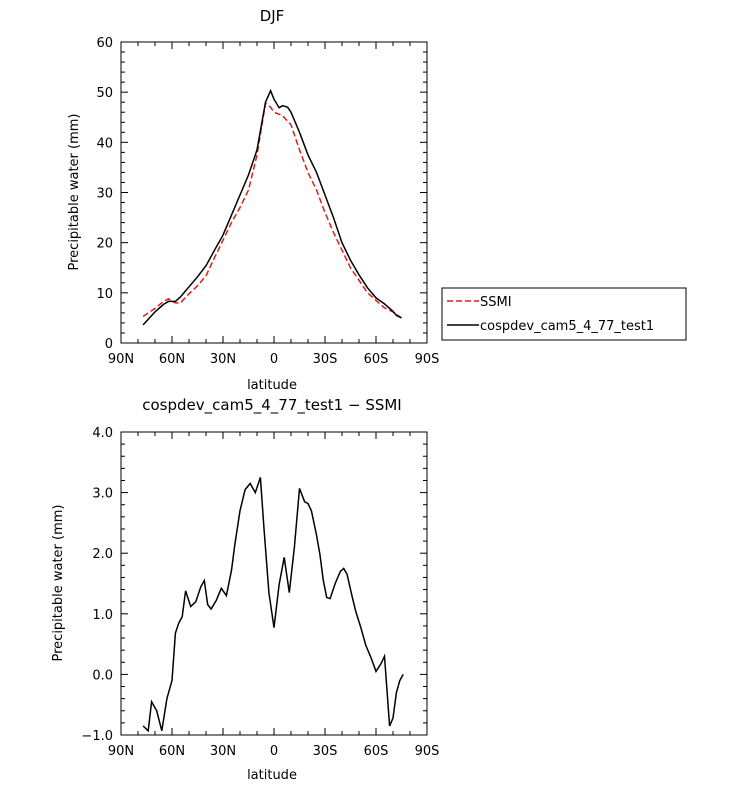 The width and height of the screenshot is (733, 788). What do you see at coordinates (109, 344) in the screenshot?
I see `top-y-tick-label: 0` at bounding box center [109, 344].